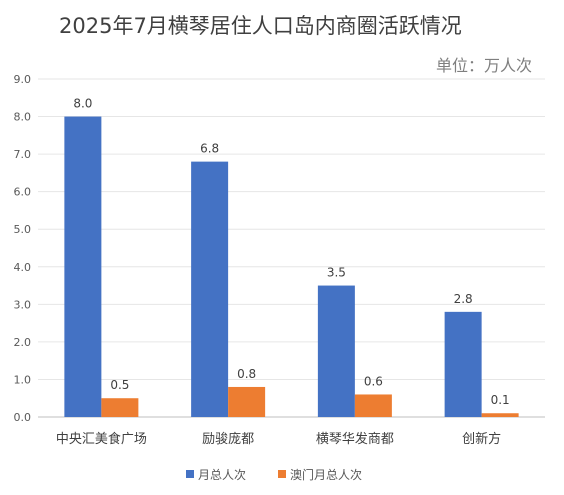 The width and height of the screenshot is (564, 495). What do you see at coordinates (463, 299) in the screenshot?
I see `data-label: 2.8` at bounding box center [463, 299].